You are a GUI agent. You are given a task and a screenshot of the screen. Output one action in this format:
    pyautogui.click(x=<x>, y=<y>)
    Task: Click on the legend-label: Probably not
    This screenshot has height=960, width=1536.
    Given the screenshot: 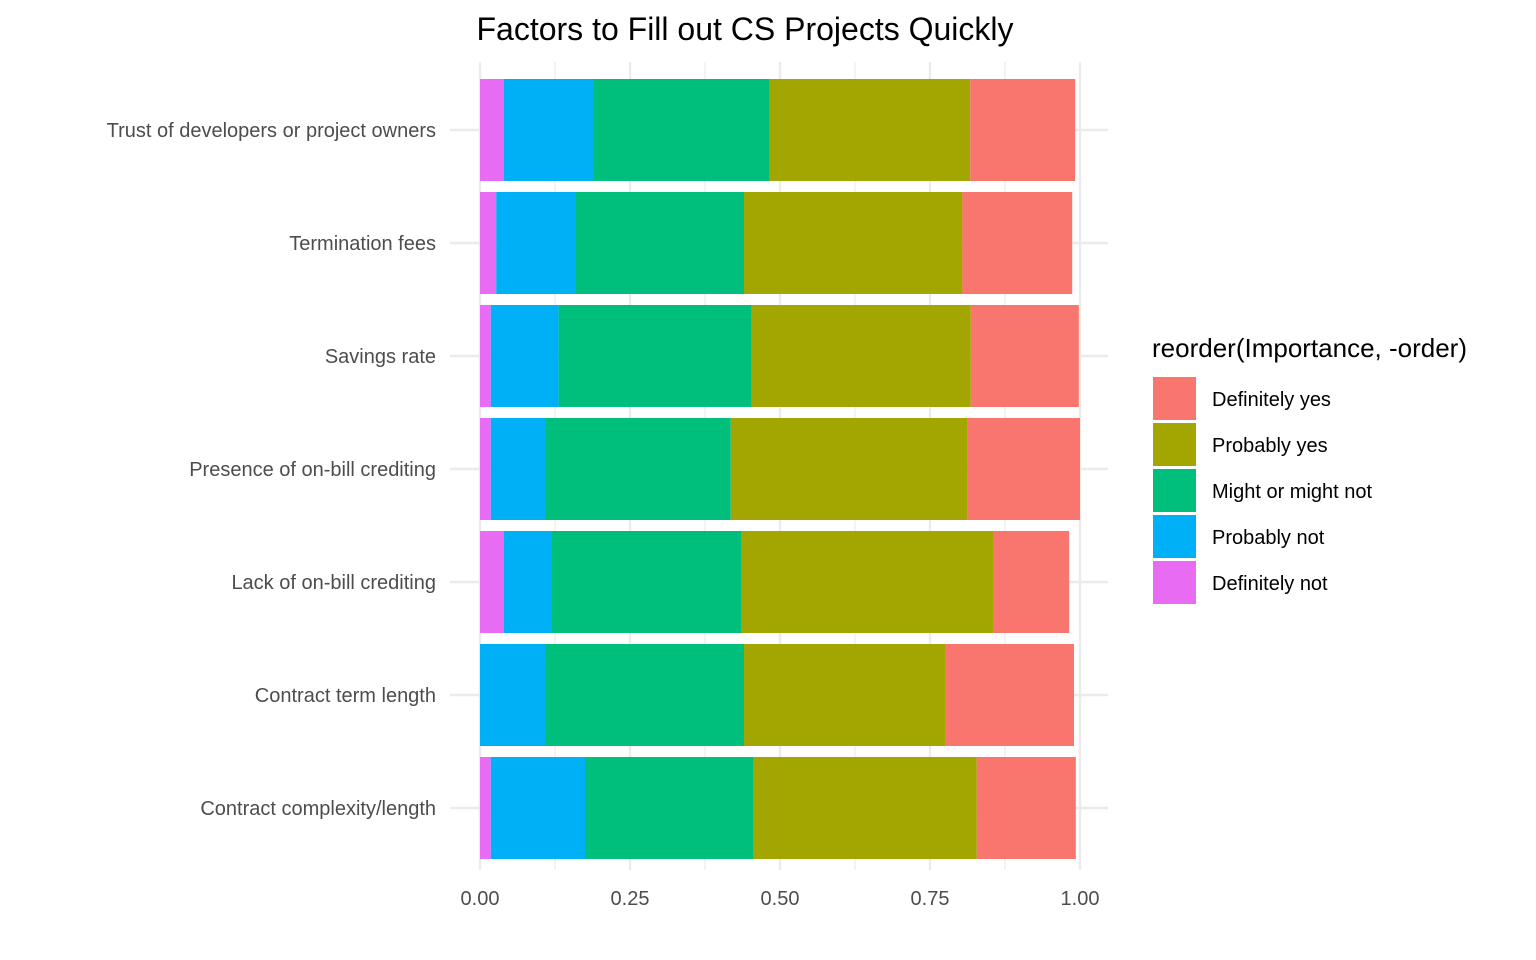 What is the action you would take?
    pyautogui.click(x=1268, y=538)
    